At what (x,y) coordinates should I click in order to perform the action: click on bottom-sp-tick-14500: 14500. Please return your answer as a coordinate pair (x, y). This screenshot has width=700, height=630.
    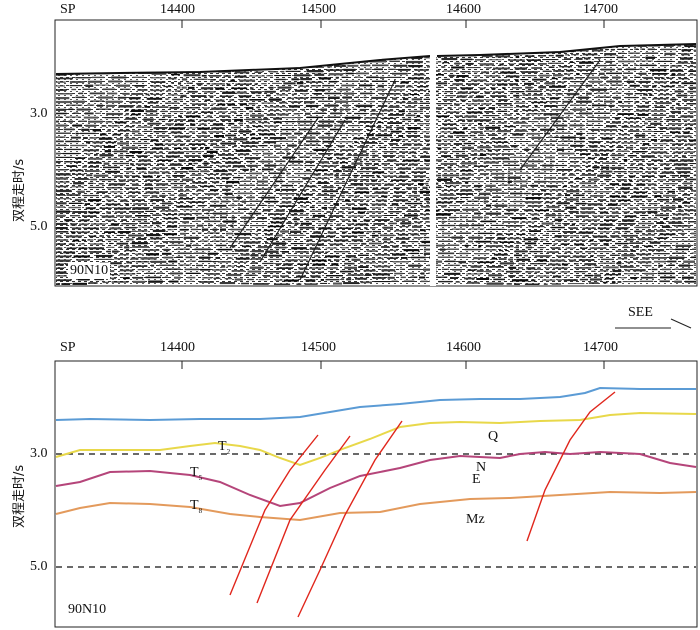
    Looking at the image, I should click on (318, 347).